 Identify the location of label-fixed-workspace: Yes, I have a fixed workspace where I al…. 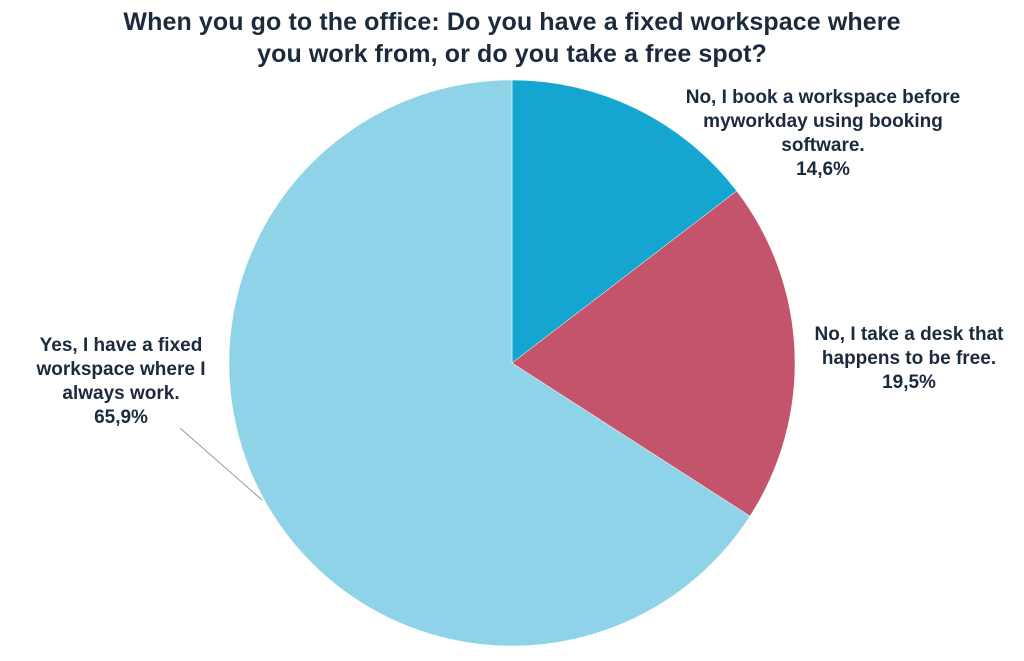
(121, 382).